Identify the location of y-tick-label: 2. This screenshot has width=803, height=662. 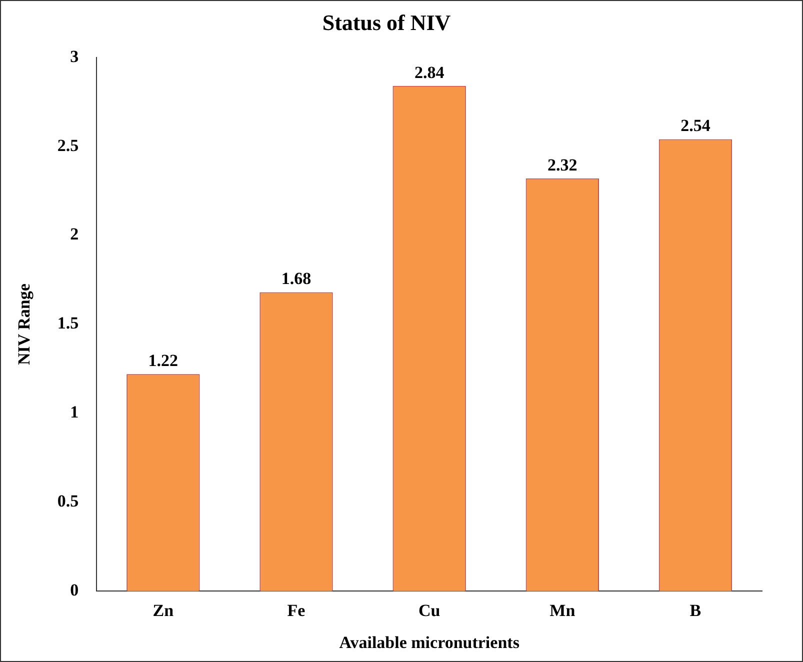
(74, 234).